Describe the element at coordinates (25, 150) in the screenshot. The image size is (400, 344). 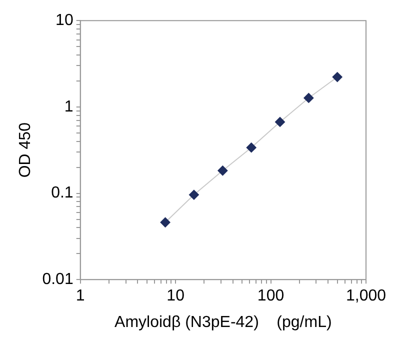
I see `y-axis-title: OD 450` at that location.